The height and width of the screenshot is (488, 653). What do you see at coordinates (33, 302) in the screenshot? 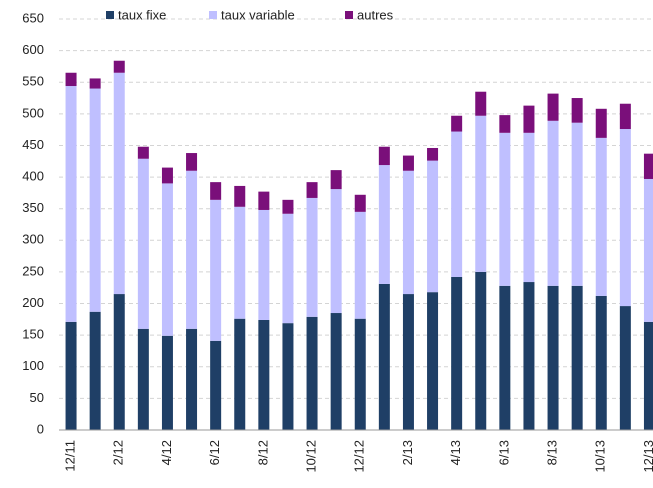
I see `y-tick-label: 200` at bounding box center [33, 302].